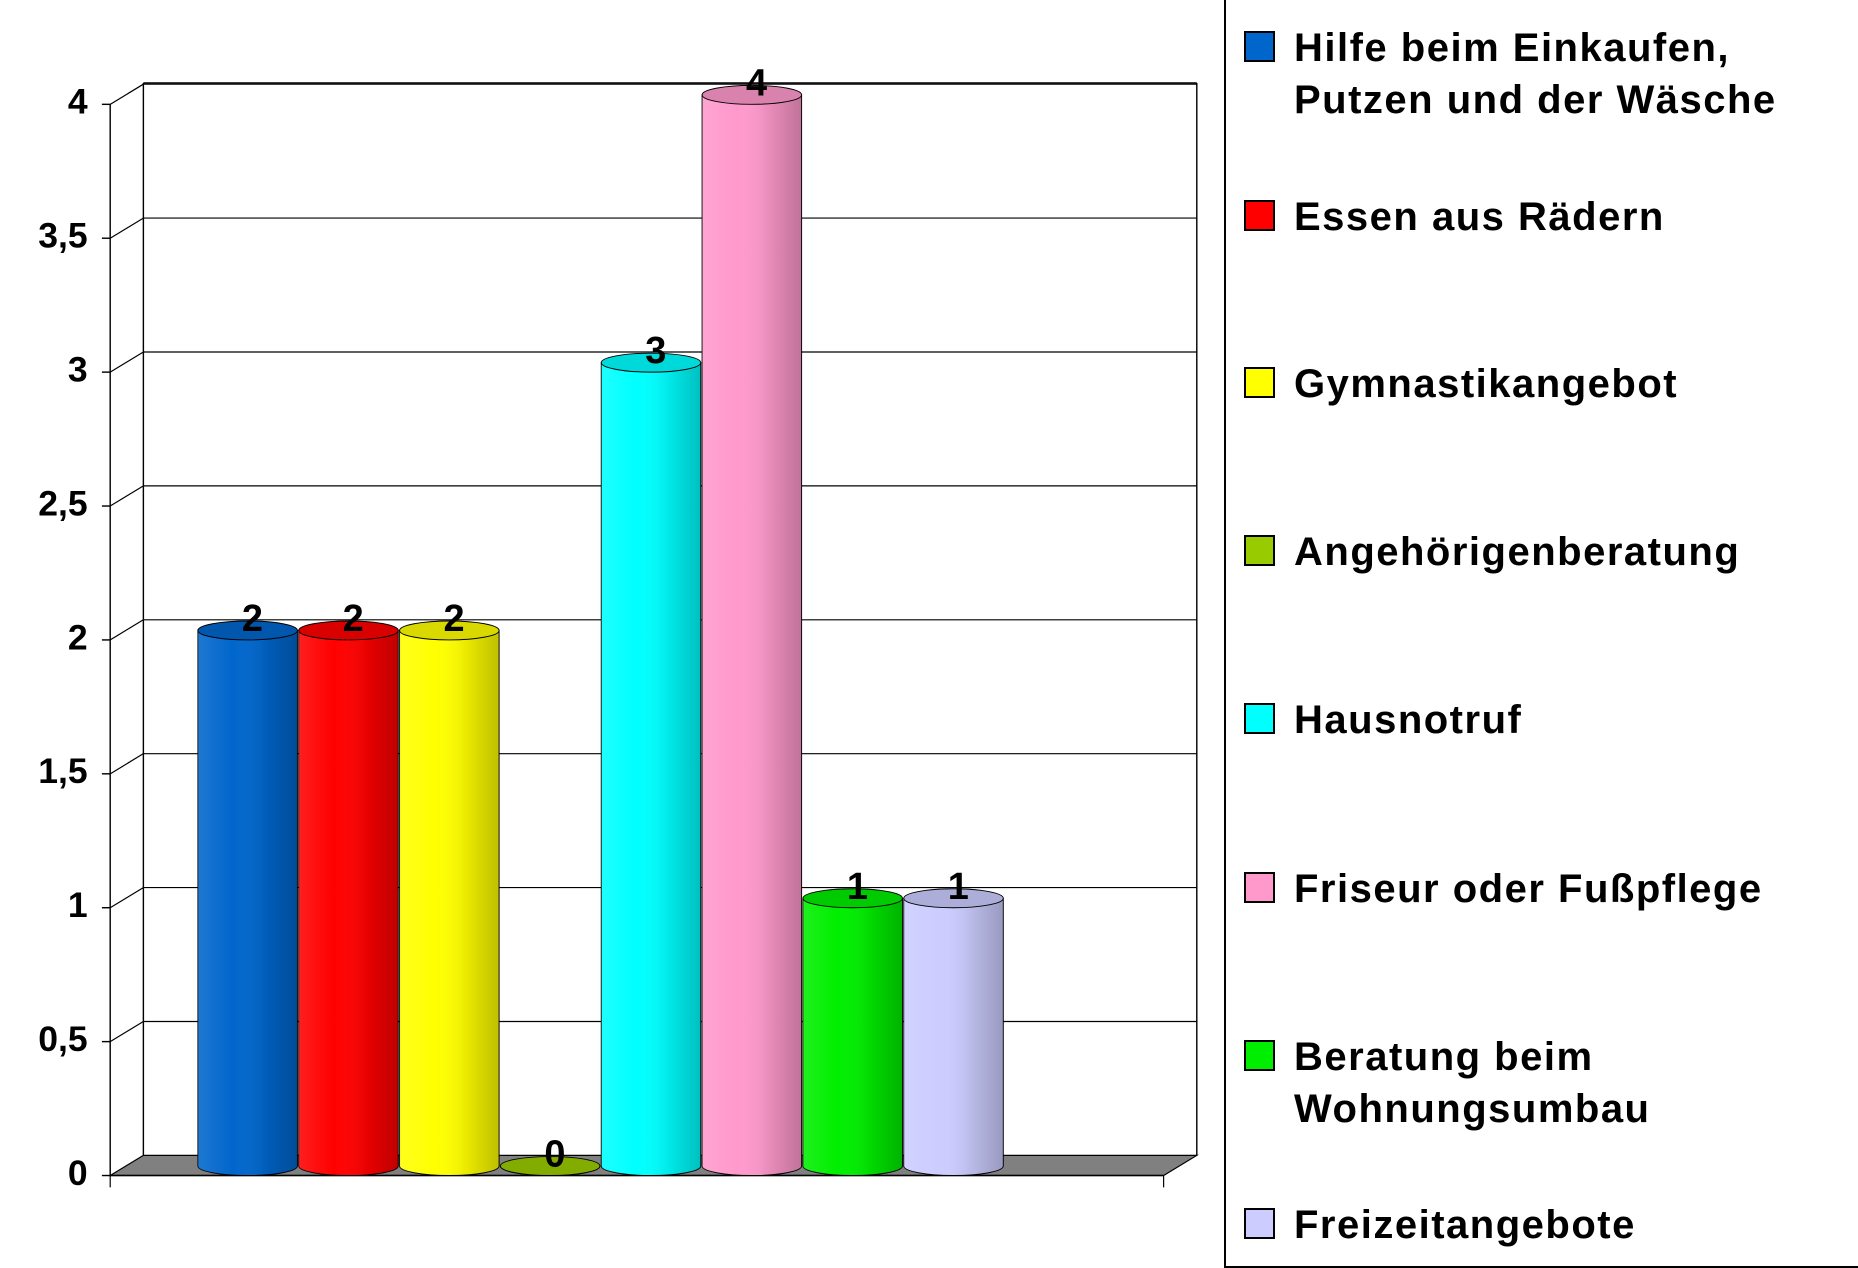 The height and width of the screenshot is (1268, 1858). Describe the element at coordinates (78, 102) in the screenshot. I see `y-tick-label: 4` at that location.